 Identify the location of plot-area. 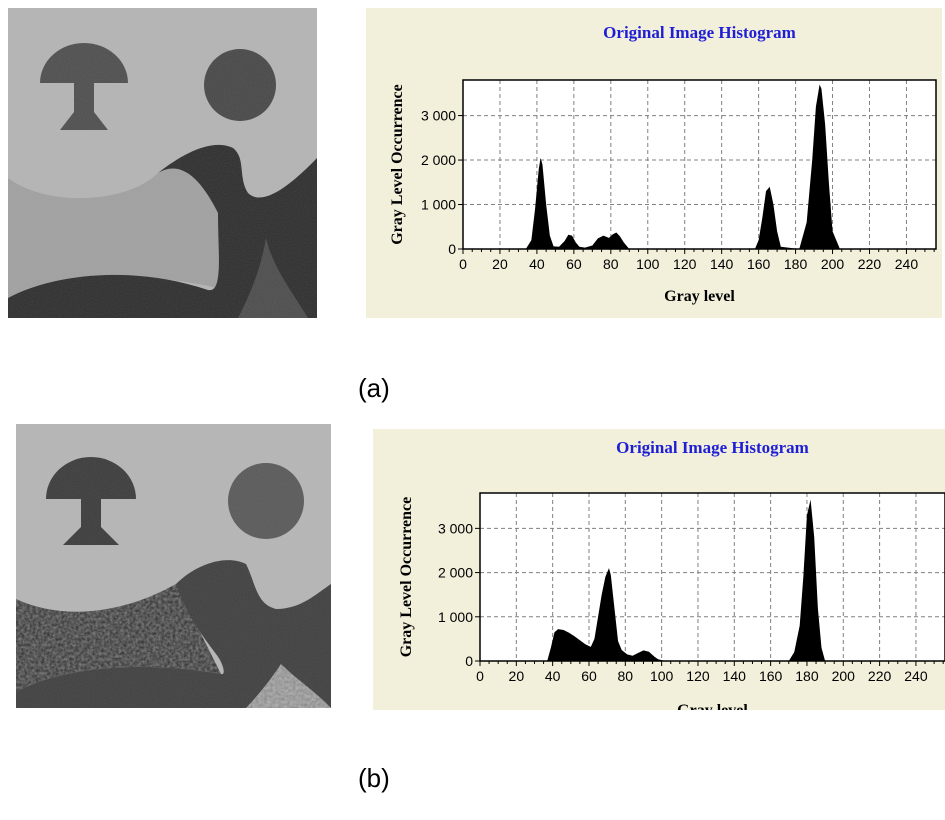
(712, 577).